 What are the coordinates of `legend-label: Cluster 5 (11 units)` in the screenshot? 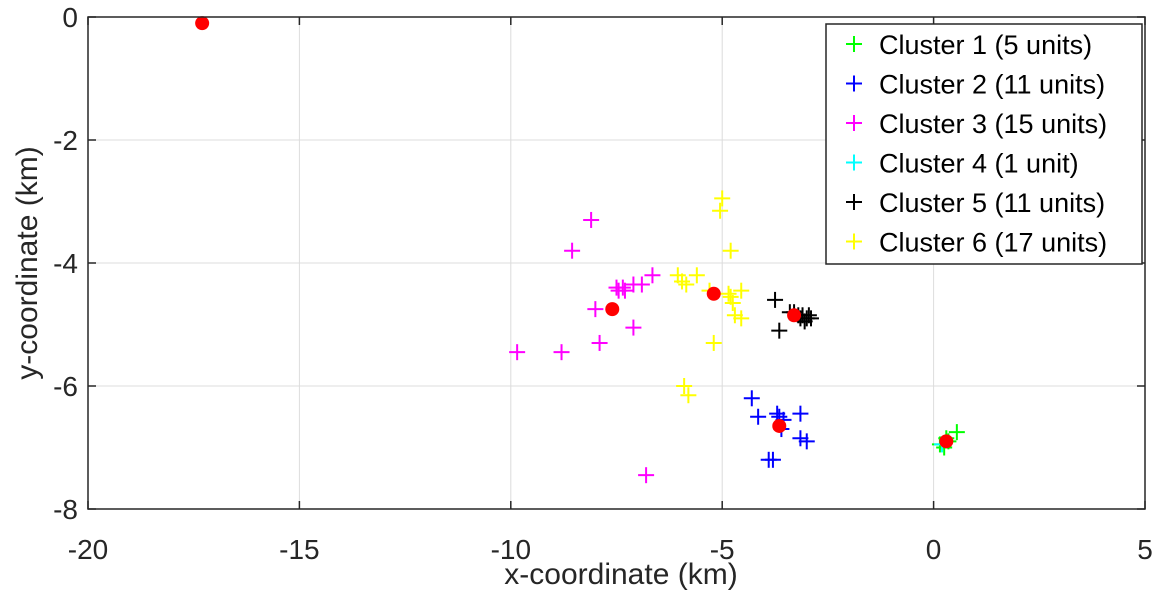 It's located at (992, 203).